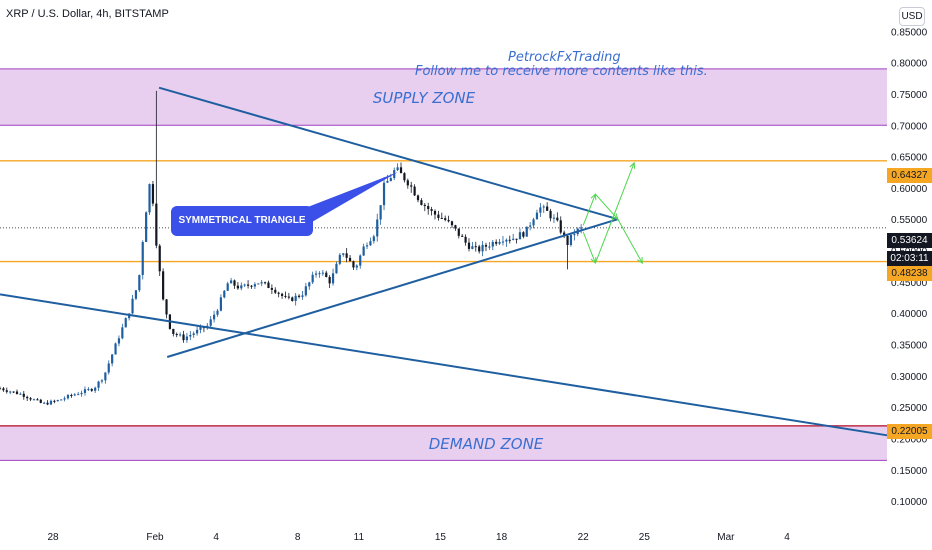 The height and width of the screenshot is (550, 932). Describe the element at coordinates (612, 213) in the screenshot. I see `projection-arrows-layer` at that location.